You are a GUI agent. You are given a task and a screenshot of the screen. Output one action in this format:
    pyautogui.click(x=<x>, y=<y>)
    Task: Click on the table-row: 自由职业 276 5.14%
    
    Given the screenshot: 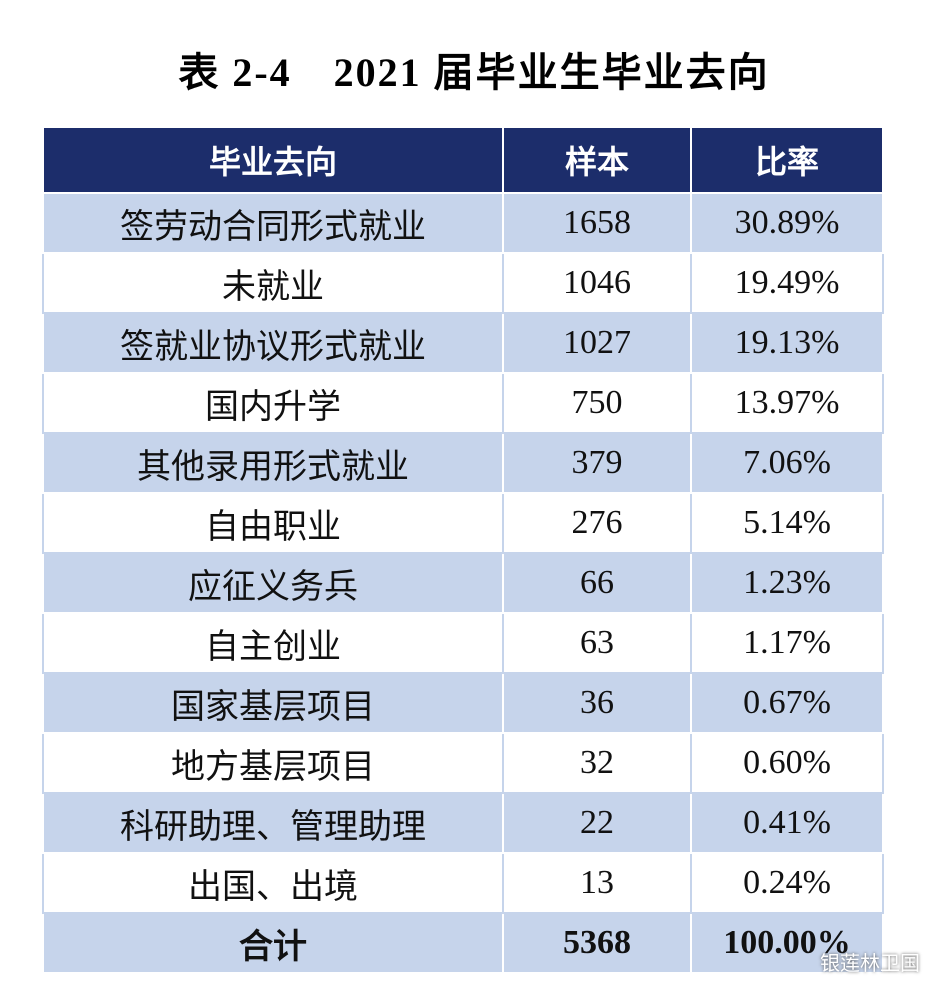 What is the action you would take?
    pyautogui.click(x=463, y=523)
    